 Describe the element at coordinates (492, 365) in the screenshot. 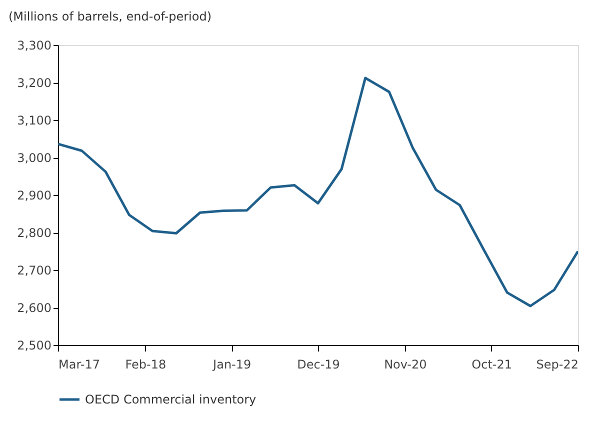

I see `x-tick-label: Oct-21` at that location.